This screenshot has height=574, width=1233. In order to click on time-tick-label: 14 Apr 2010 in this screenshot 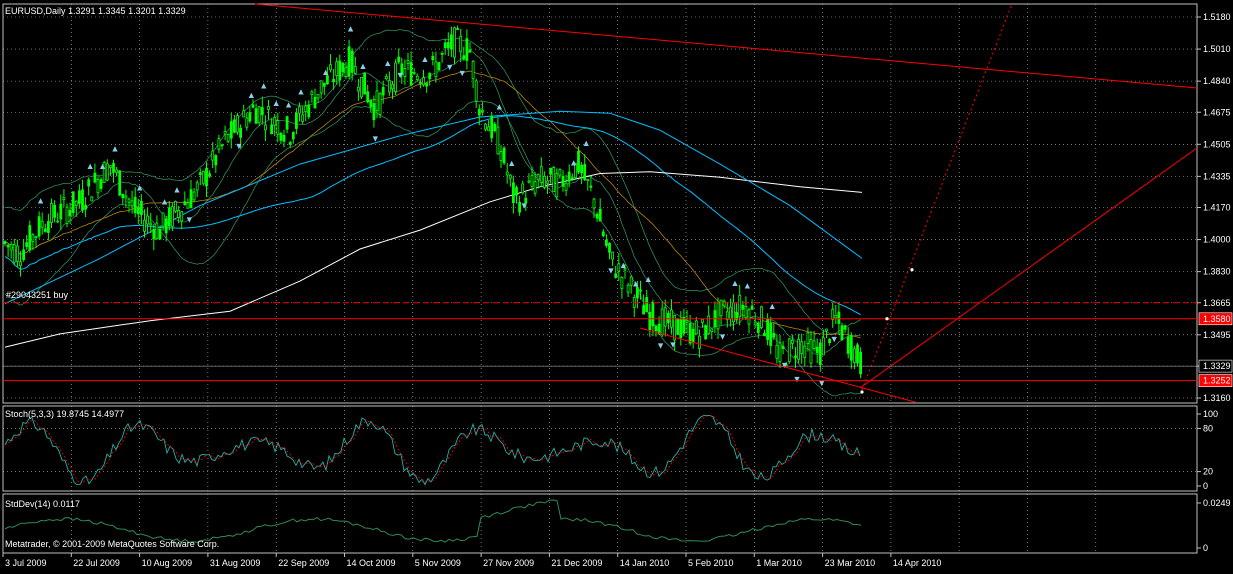, I will do `click(917, 563)`.